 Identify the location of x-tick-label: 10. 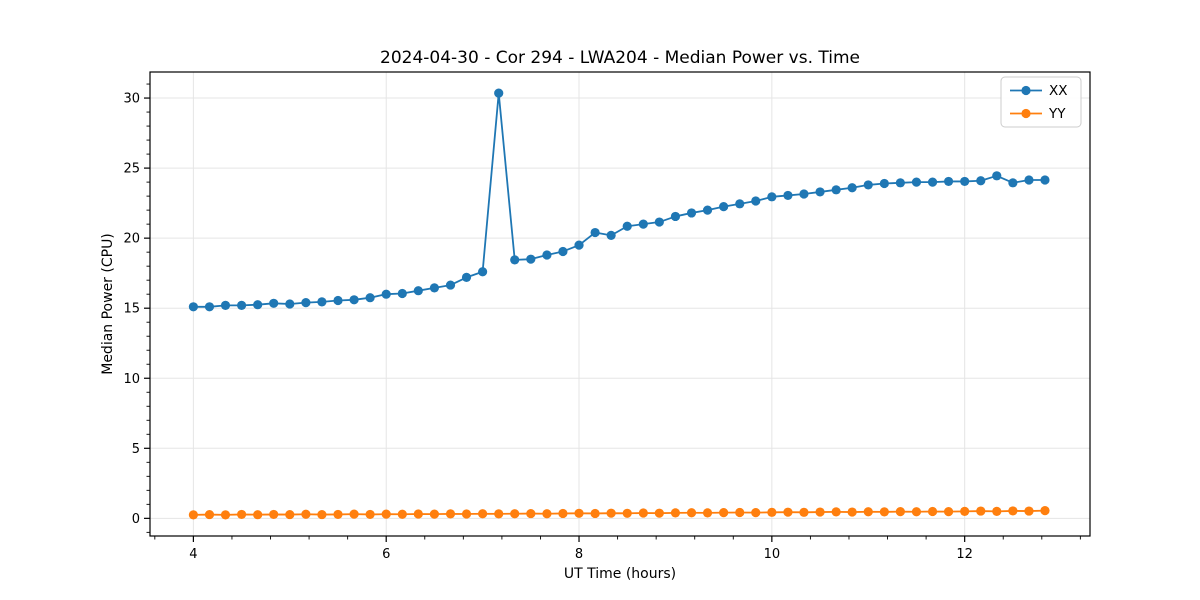
(772, 554).